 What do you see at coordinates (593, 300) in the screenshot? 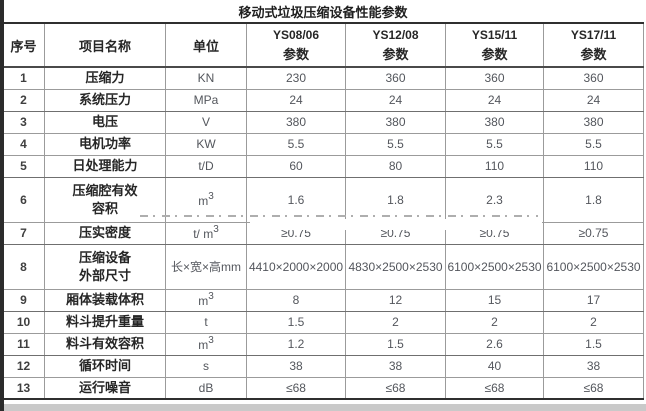
I see `value-cell-ys1711: 17` at bounding box center [593, 300].